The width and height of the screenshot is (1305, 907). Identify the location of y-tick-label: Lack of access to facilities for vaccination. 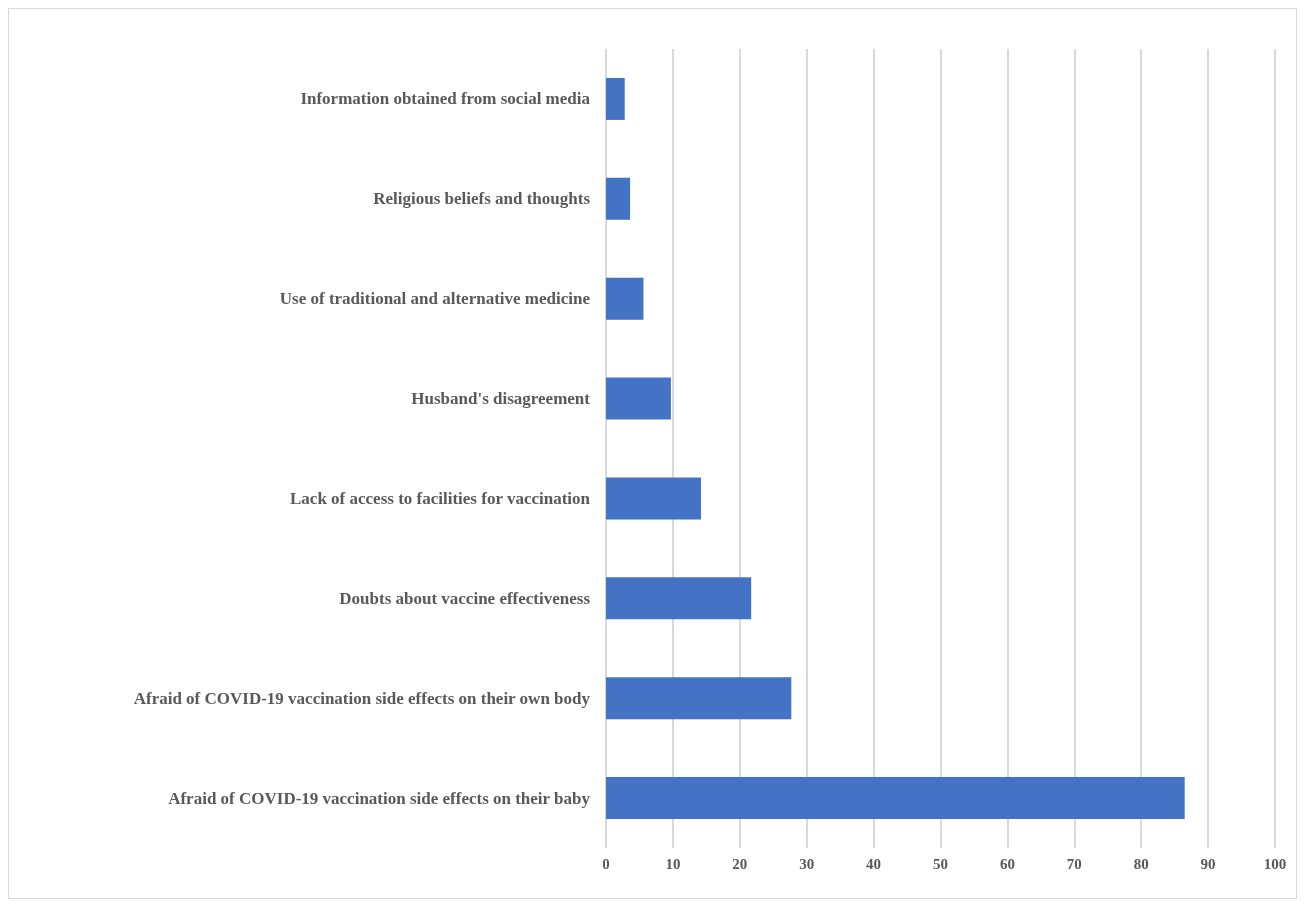
(440, 498).